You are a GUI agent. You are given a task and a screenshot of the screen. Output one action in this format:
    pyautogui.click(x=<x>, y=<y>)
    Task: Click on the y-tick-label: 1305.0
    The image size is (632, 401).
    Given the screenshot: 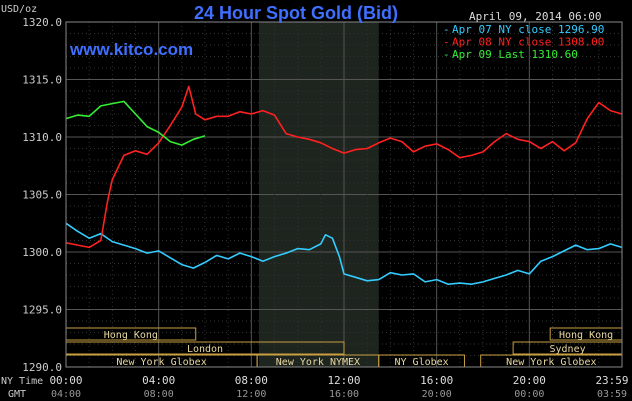 What is the action you would take?
    pyautogui.click(x=42, y=195)
    